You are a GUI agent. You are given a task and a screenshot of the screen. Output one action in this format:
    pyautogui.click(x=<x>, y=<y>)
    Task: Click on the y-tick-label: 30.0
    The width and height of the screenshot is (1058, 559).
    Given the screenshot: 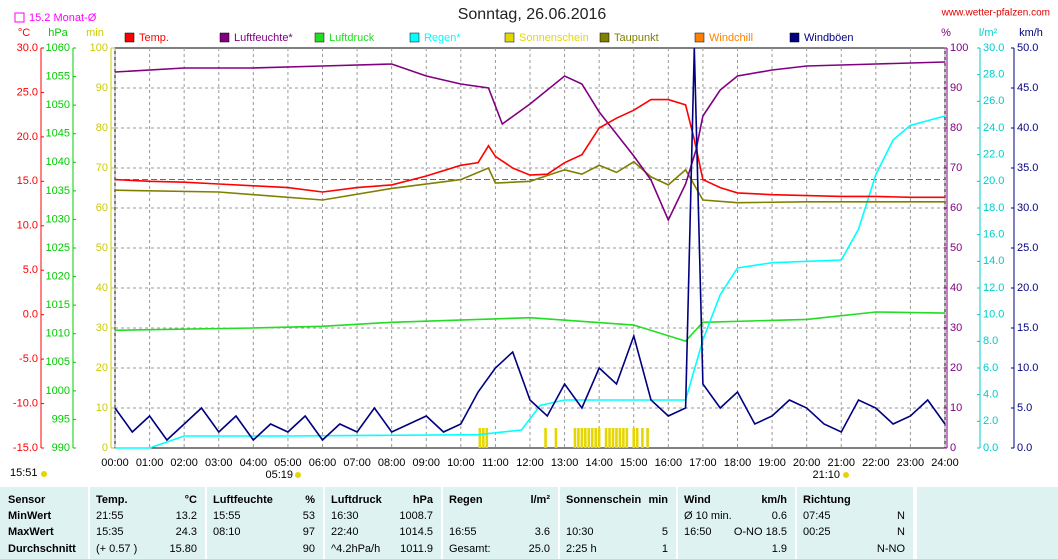 What is the action you would take?
    pyautogui.click(x=27, y=48)
    